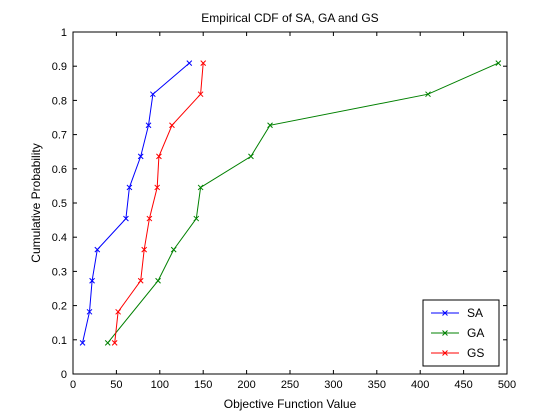 This screenshot has height=420, width=560. I want to click on y-tick-label: 0.3, so click(59, 272).